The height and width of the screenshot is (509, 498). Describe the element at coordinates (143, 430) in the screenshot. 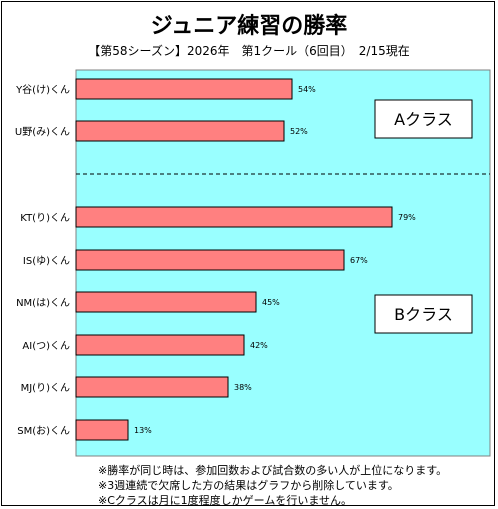

I see `data-label: 13%` at that location.